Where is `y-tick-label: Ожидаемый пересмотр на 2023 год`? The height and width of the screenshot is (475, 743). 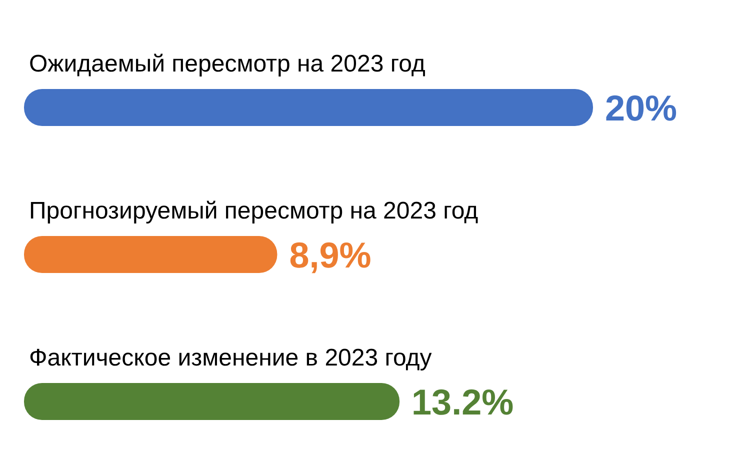
y-tick-label: Ожидаемый пересмотр на 2023 год is located at coordinates (227, 63).